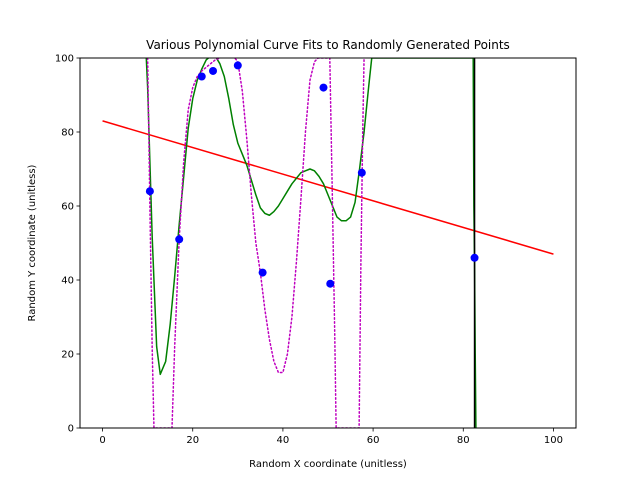 Image resolution: width=640 pixels, height=480 pixels. What do you see at coordinates (553, 440) in the screenshot?
I see `x-tick-label-5: 100` at bounding box center [553, 440].